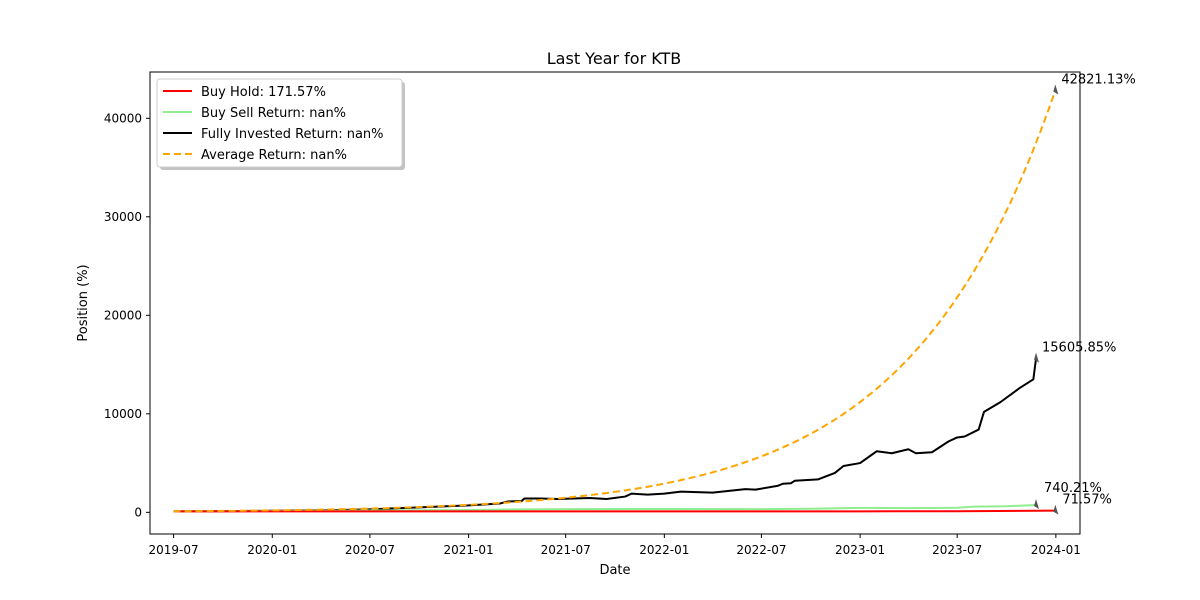 This screenshot has height=600, width=1200. Describe the element at coordinates (957, 550) in the screenshot. I see `x-tick-label: 2023-07` at that location.